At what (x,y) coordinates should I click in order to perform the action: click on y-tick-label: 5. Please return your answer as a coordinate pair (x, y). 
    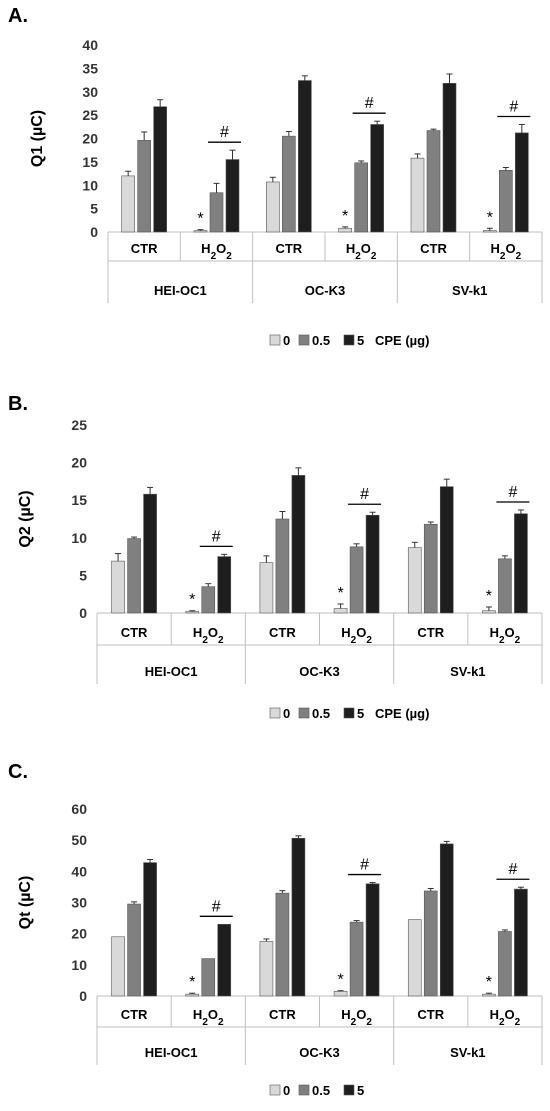
    Looking at the image, I should click on (83, 575).